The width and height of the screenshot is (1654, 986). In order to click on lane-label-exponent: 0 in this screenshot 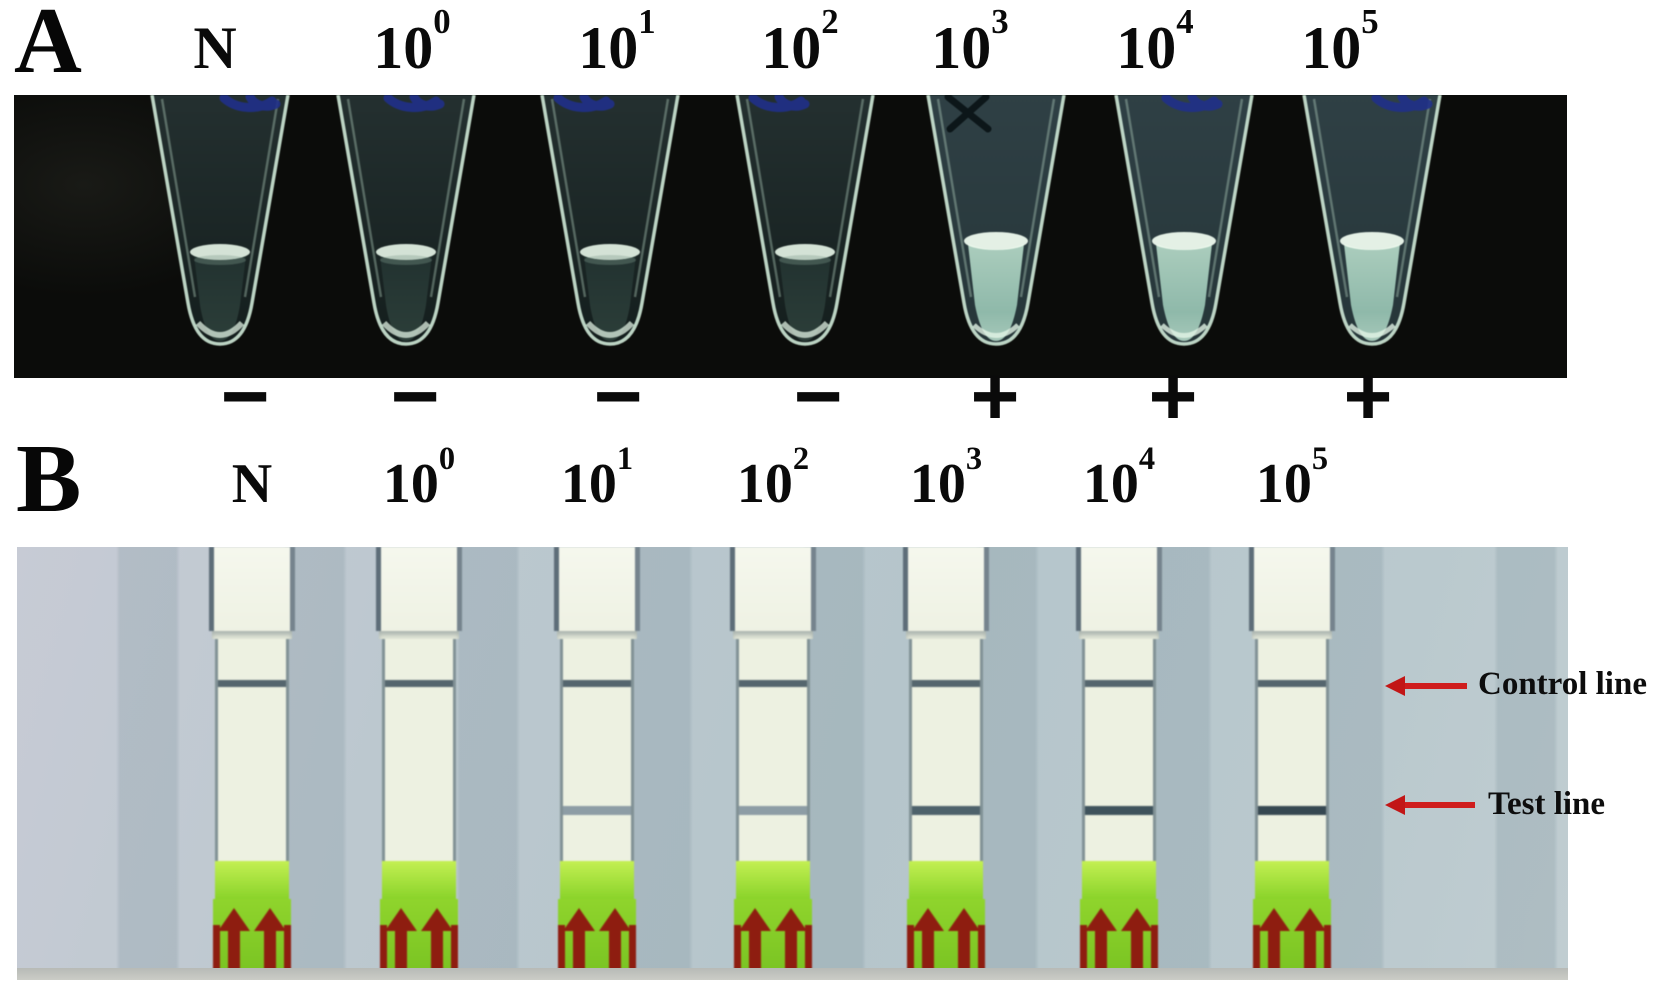, I will do `click(442, 22)`.